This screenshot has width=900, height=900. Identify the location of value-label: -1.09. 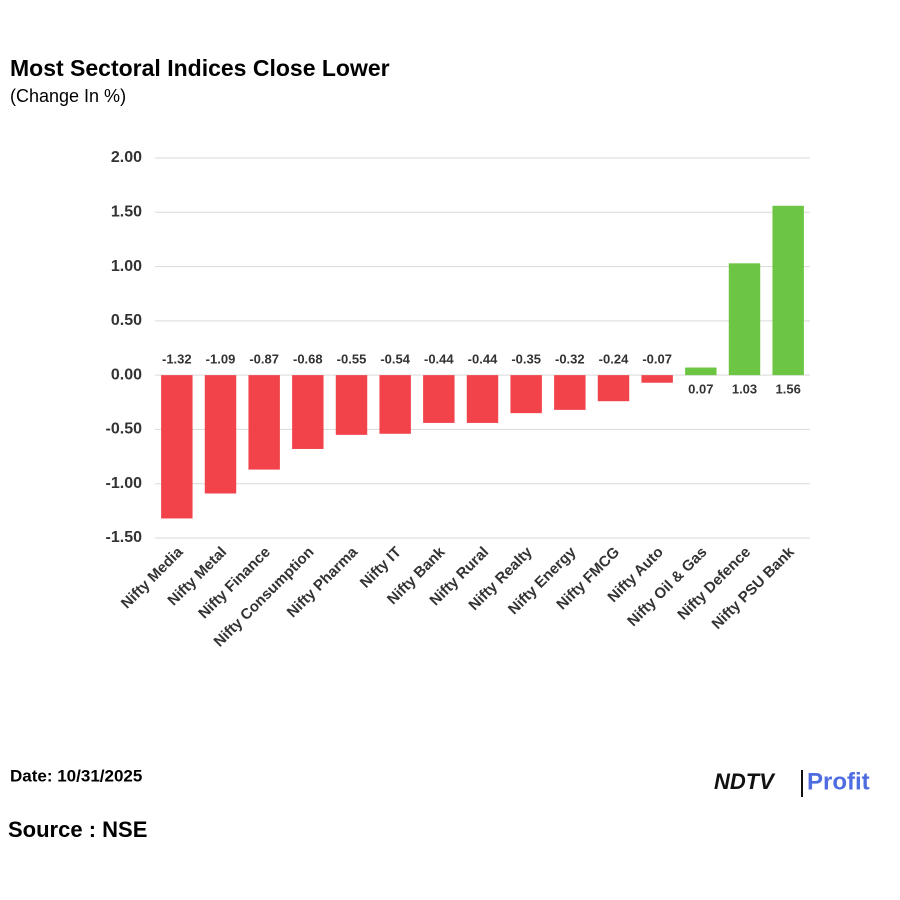
(221, 359).